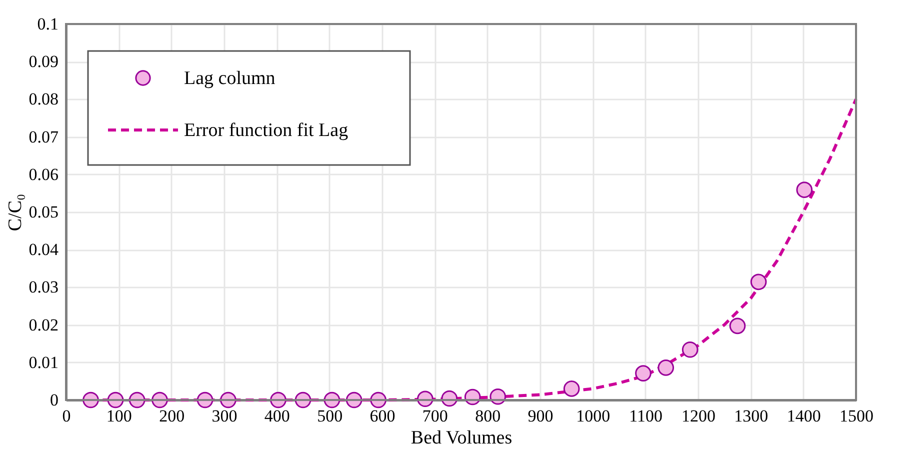  What do you see at coordinates (330, 416) in the screenshot?
I see `x-tick-label: 500` at bounding box center [330, 416].